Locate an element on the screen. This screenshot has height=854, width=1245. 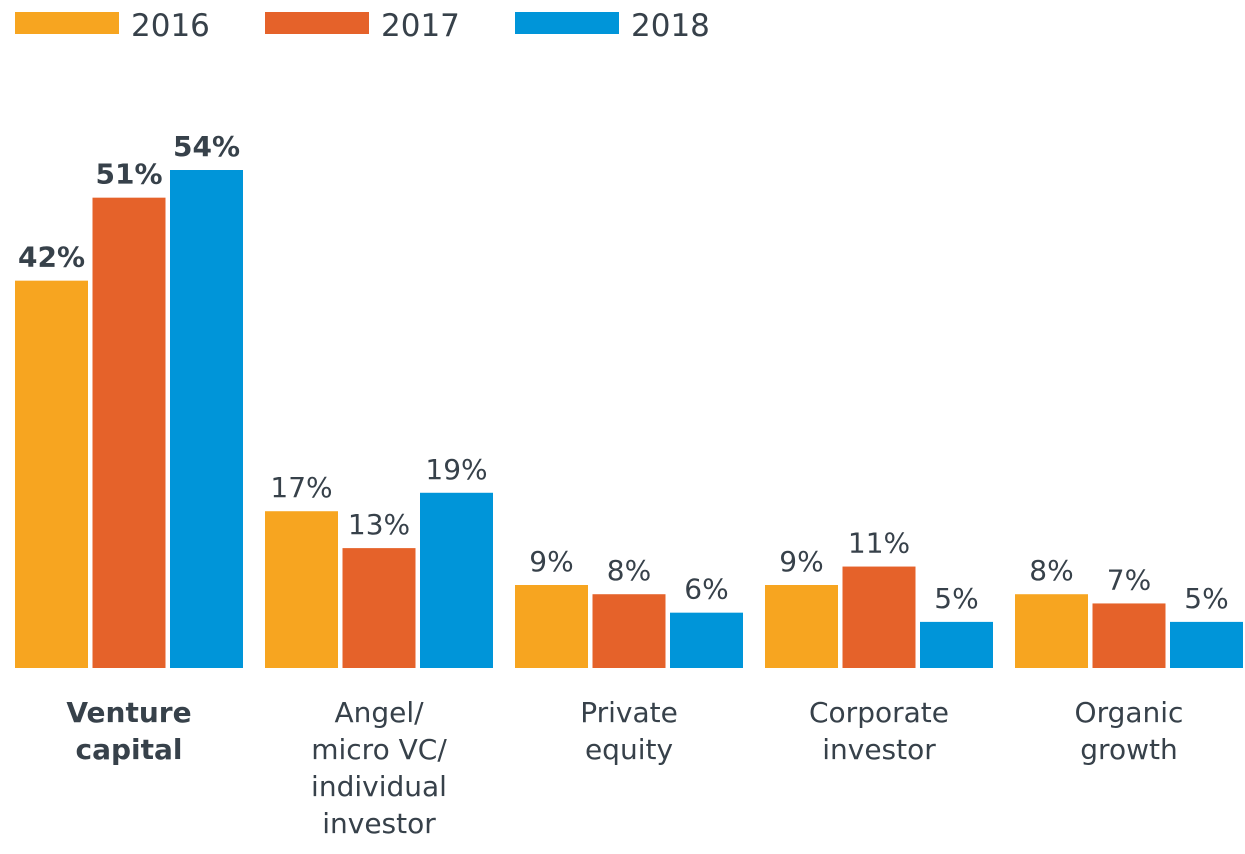
data-label: 51% is located at coordinates (128, 174).